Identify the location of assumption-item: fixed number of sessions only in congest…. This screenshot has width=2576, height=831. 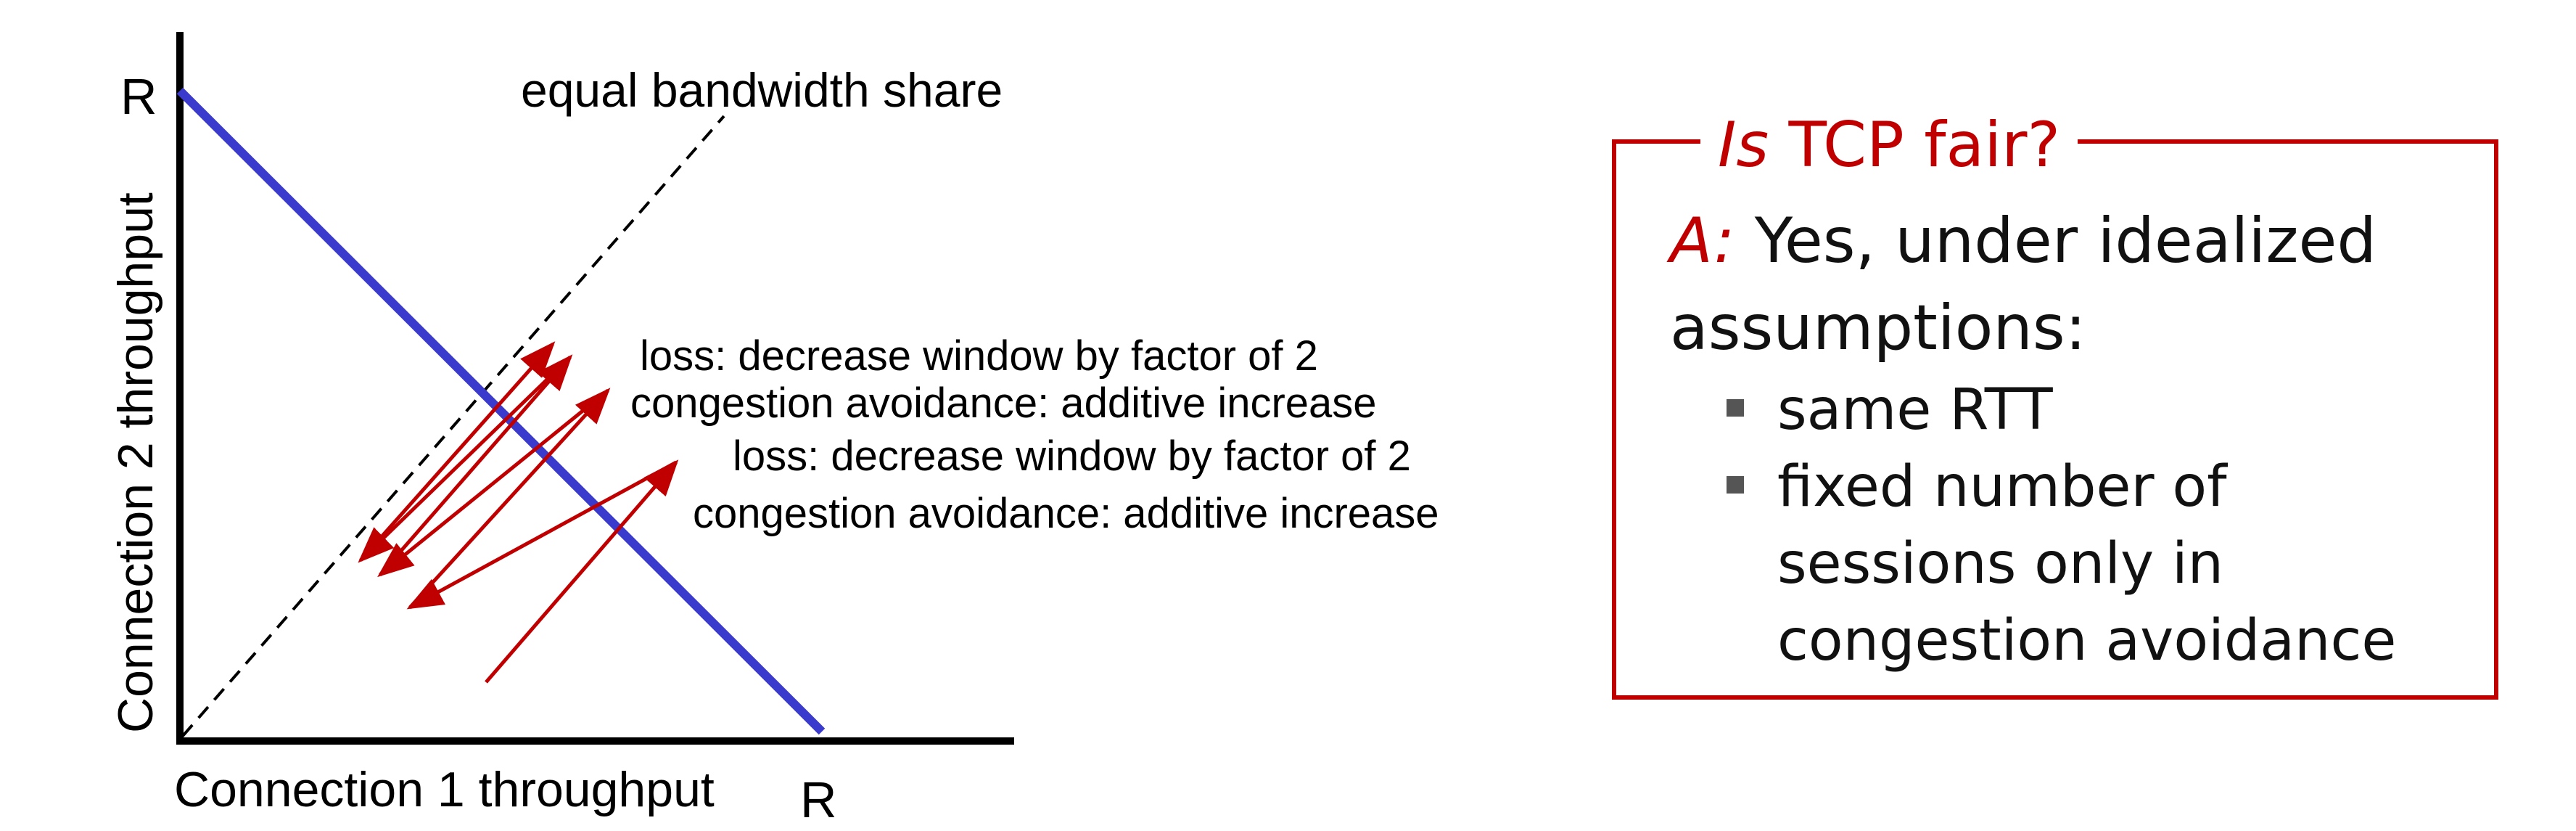
(2104, 564).